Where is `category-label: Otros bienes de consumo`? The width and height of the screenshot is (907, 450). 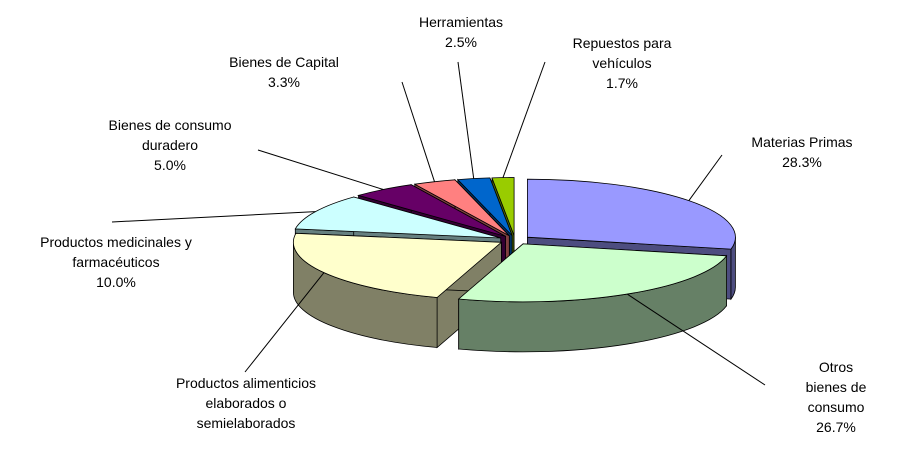
category-label: Otros bienes de consumo is located at coordinates (836, 387).